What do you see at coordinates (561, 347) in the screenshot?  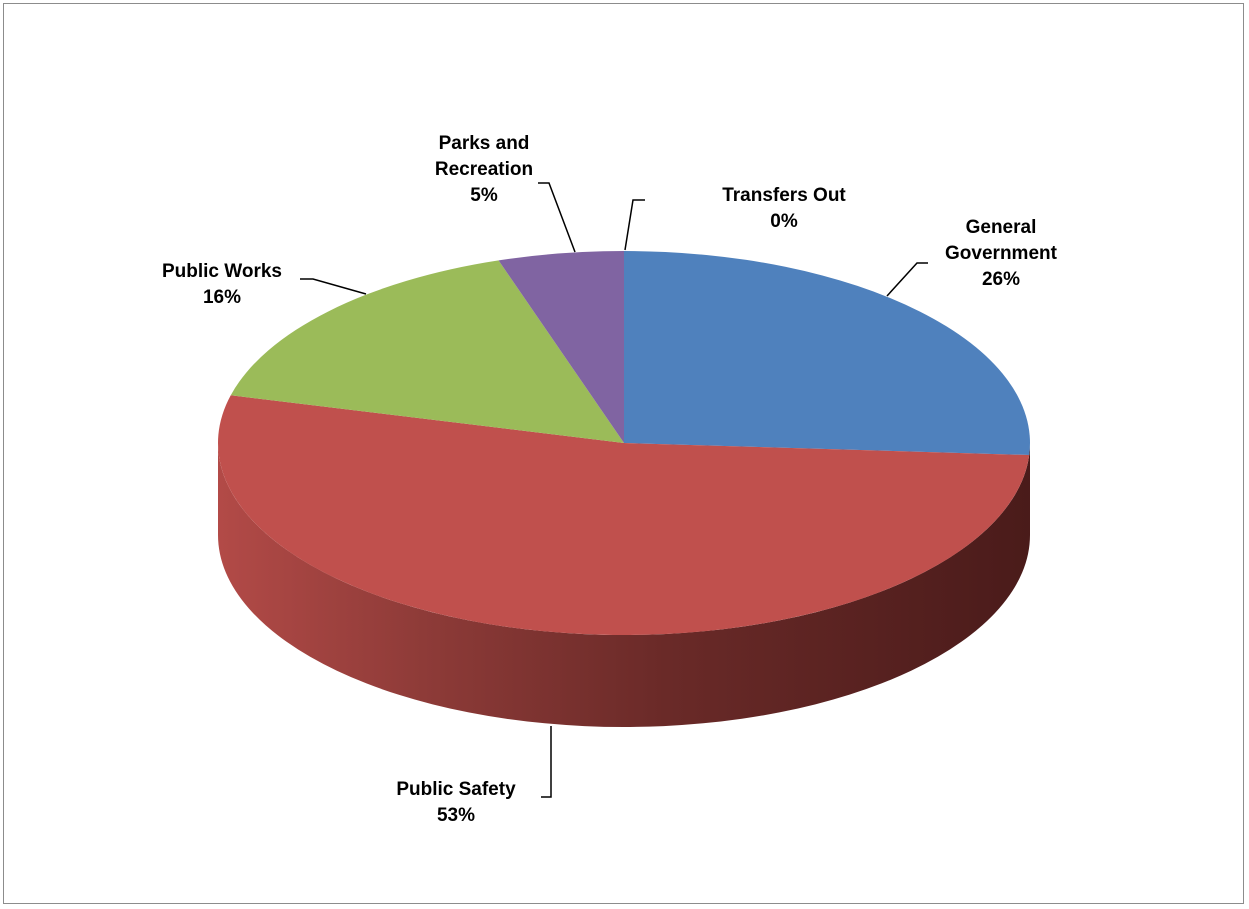 I see `pie-slice-parks-and-recreation` at bounding box center [561, 347].